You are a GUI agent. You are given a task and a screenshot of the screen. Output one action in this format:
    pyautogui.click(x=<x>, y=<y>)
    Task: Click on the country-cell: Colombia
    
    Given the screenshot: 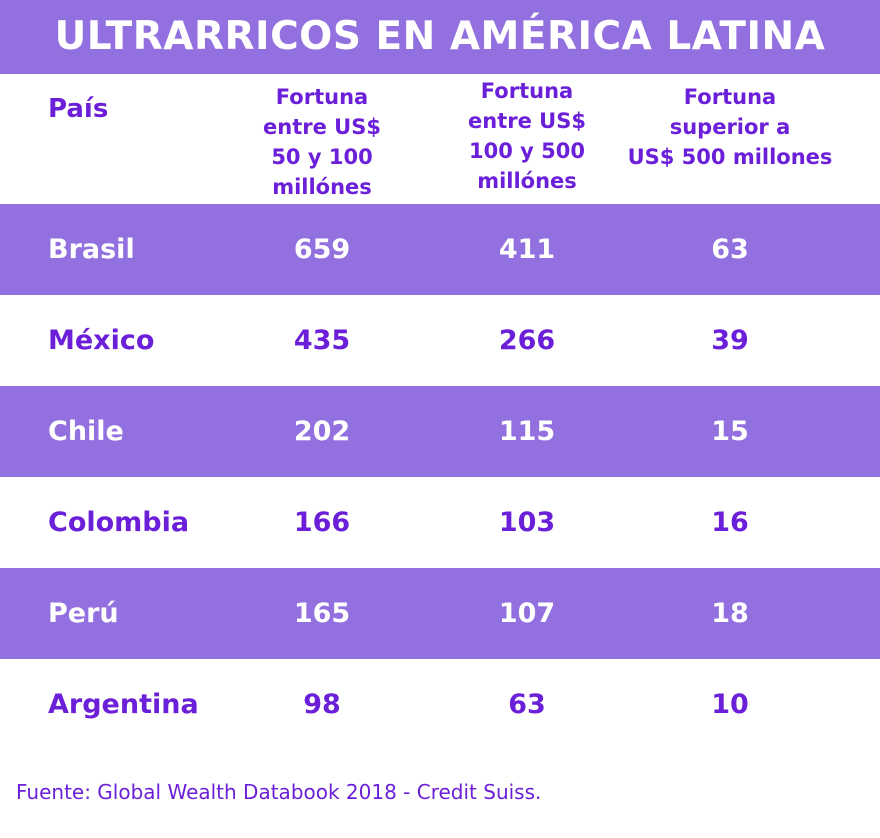 What is the action you would take?
    pyautogui.click(x=119, y=522)
    